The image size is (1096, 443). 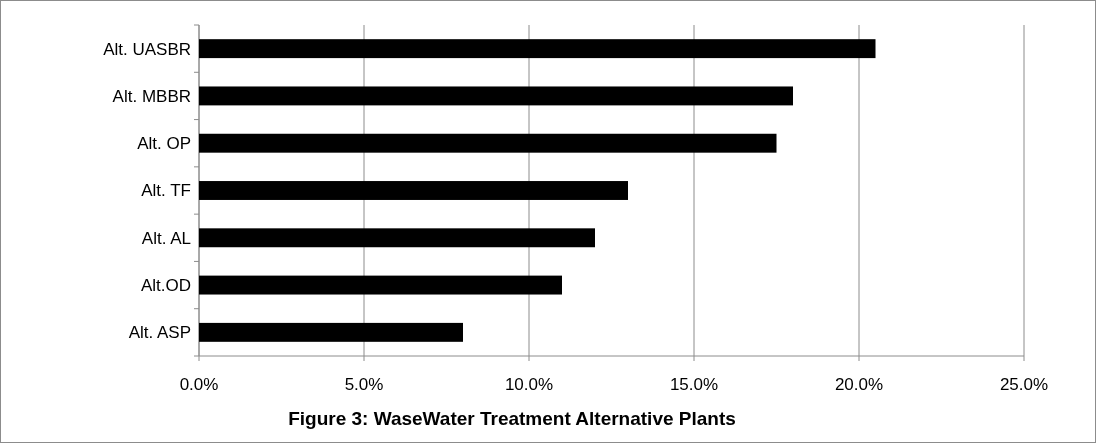 What do you see at coordinates (364, 384) in the screenshot?
I see `x-tick-label: 5.0%` at bounding box center [364, 384].